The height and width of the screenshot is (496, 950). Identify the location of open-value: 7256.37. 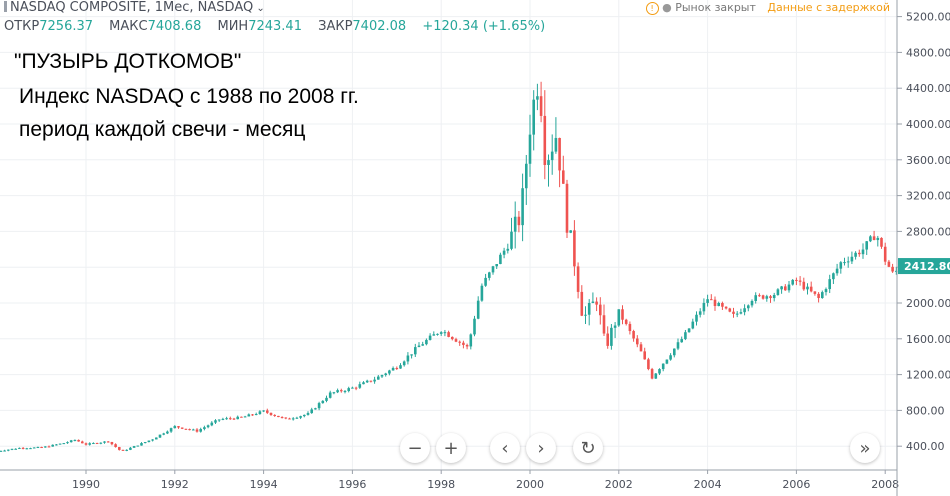
(66, 26).